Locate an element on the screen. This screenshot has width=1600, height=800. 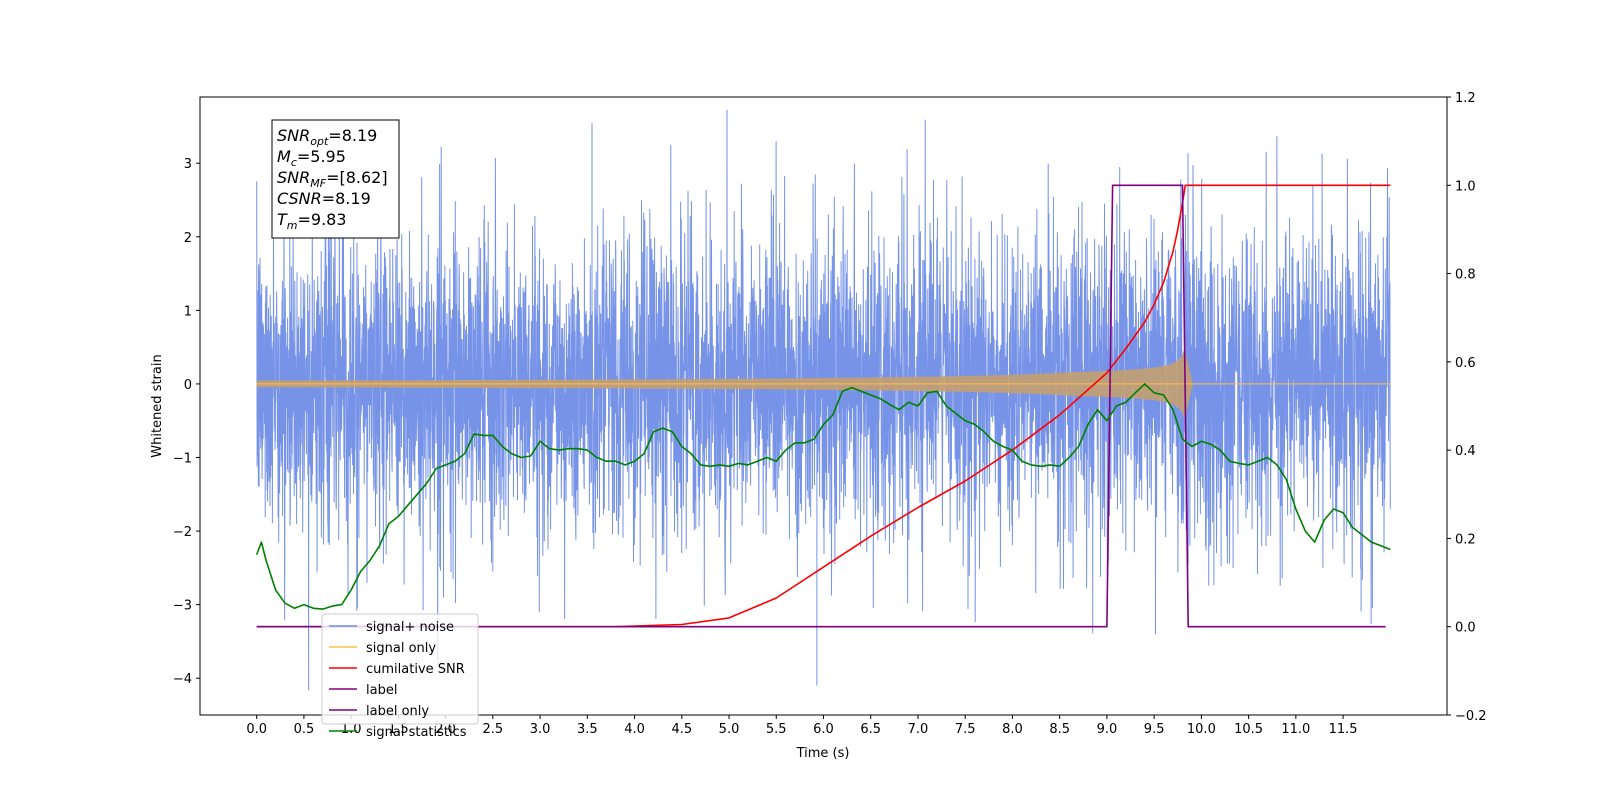
x-tick-label: 1.0 is located at coordinates (351, 729).